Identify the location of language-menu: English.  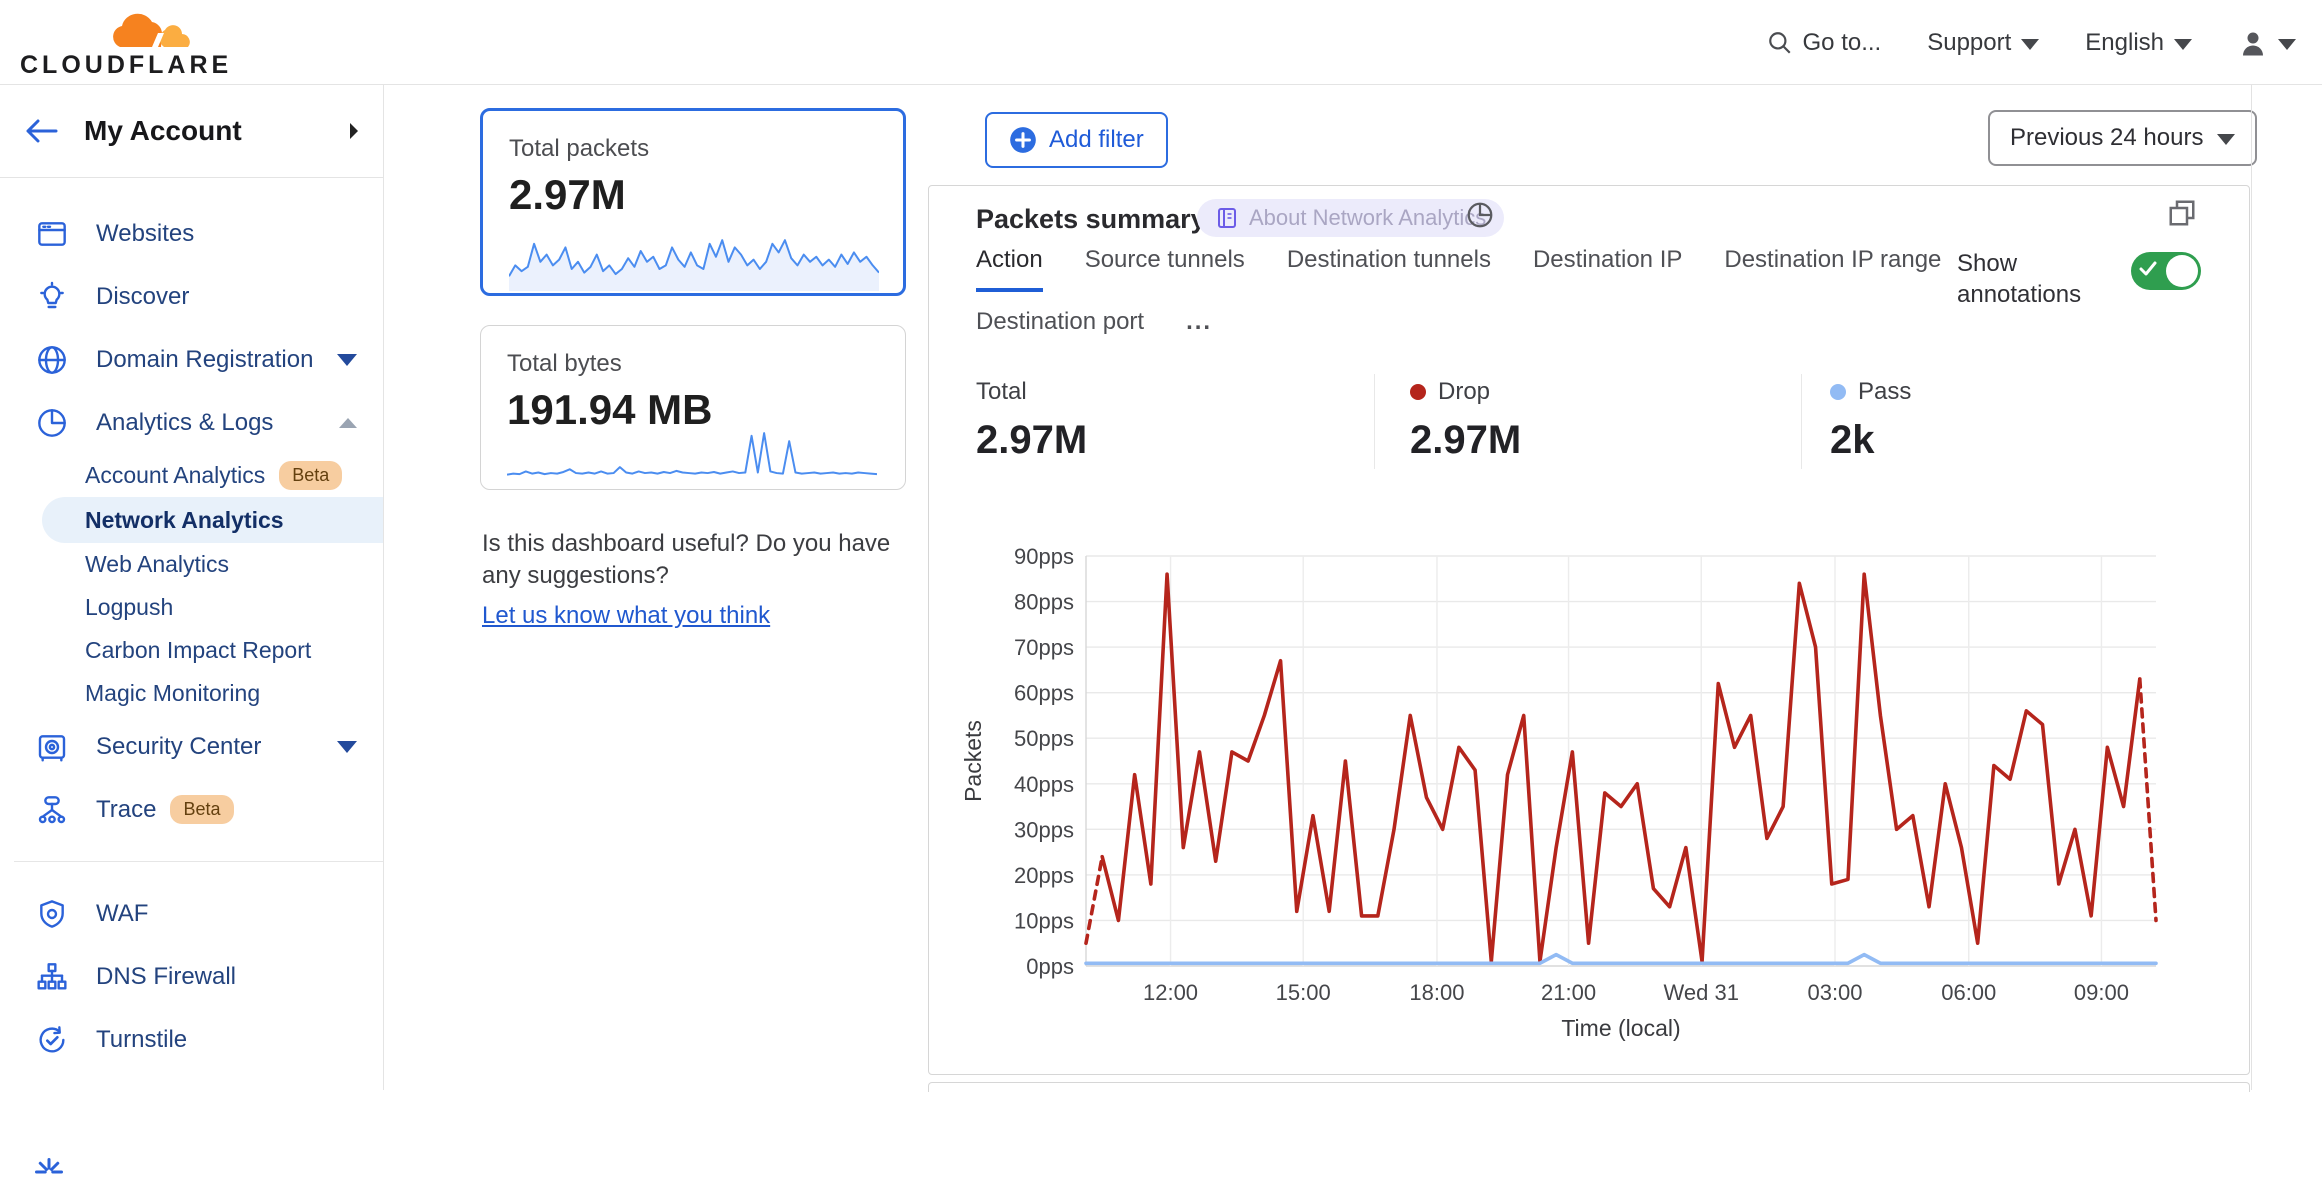
(2138, 43).